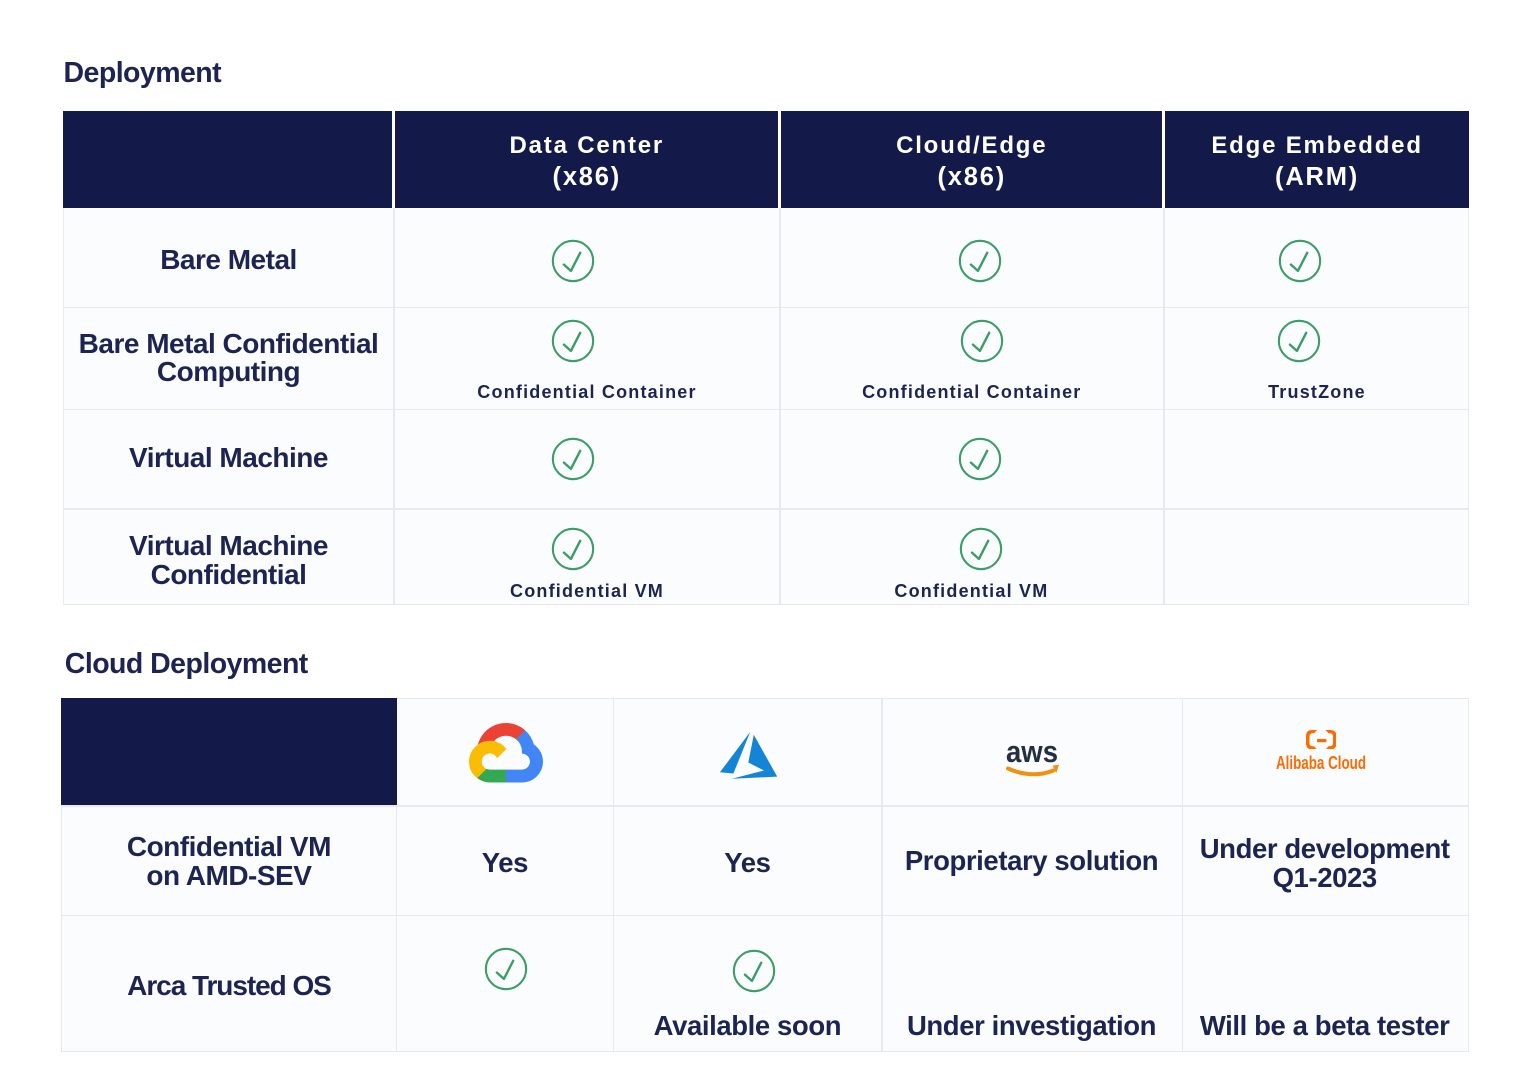  What do you see at coordinates (1032, 751) in the screenshot?
I see `svg-text: aws` at bounding box center [1032, 751].